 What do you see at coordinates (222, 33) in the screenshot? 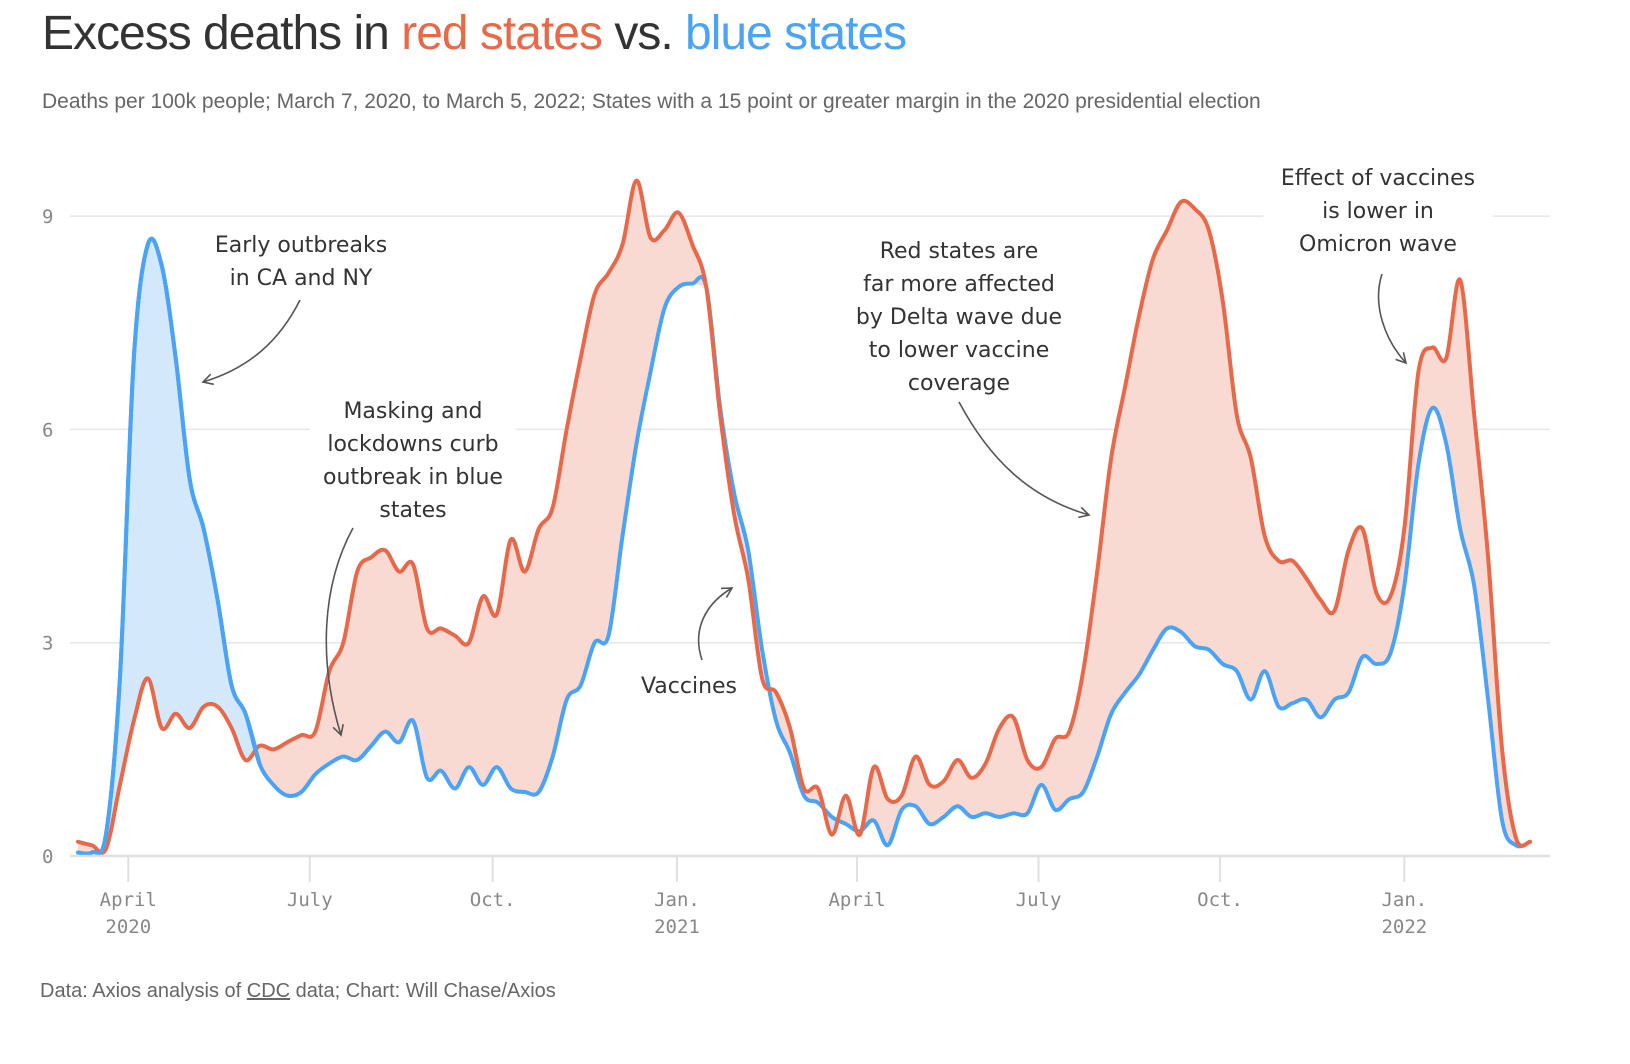
I see `title-prefix: Excess deaths in` at bounding box center [222, 33].